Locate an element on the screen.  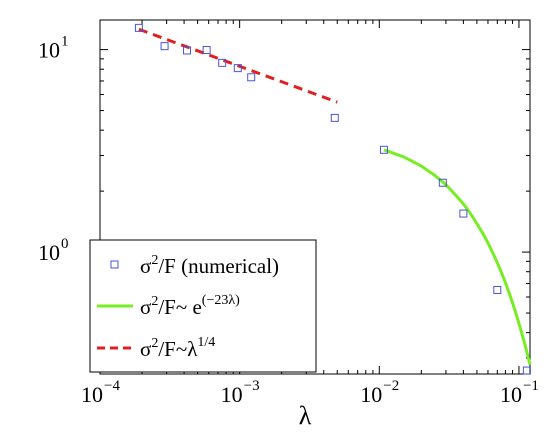
x-tick-exponent: −3 is located at coordinates (252, 386).